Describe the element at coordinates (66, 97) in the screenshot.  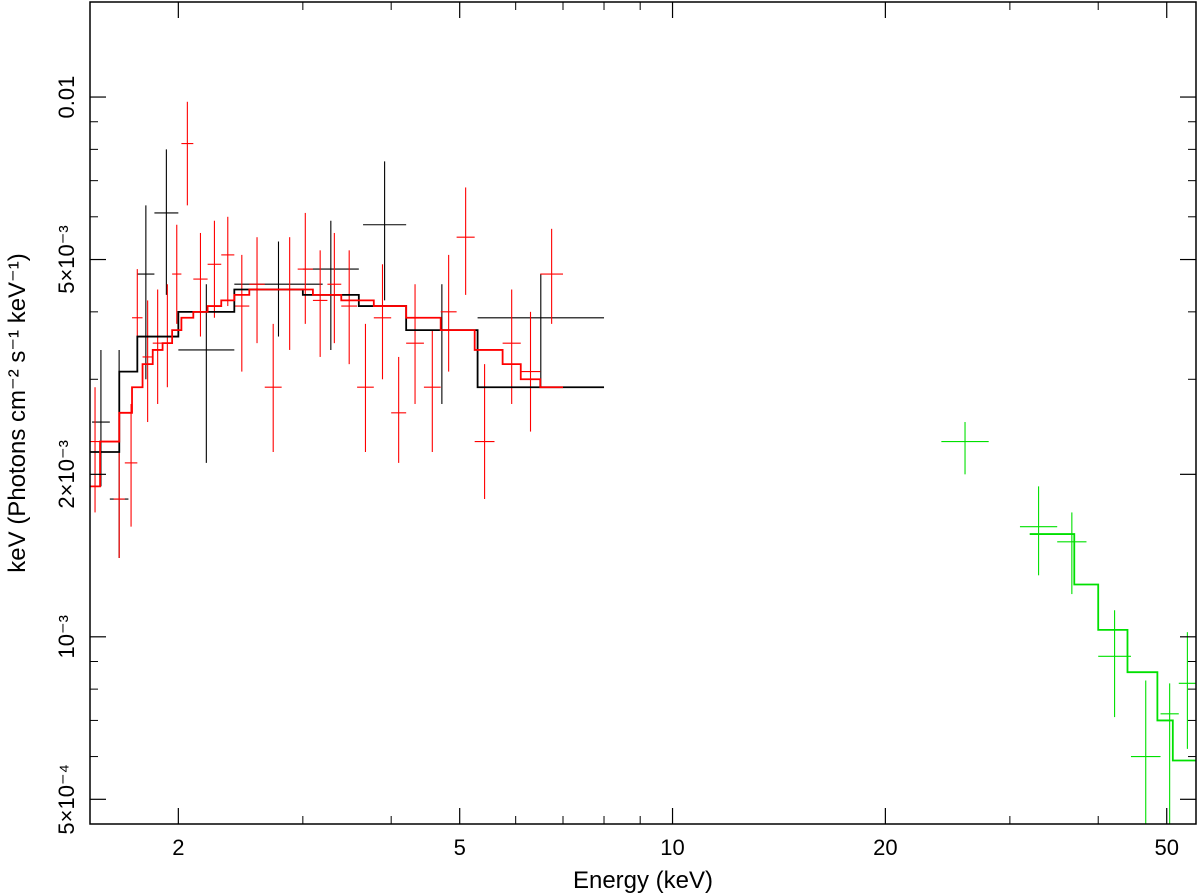
I see `y-tick-label: 0.01` at that location.